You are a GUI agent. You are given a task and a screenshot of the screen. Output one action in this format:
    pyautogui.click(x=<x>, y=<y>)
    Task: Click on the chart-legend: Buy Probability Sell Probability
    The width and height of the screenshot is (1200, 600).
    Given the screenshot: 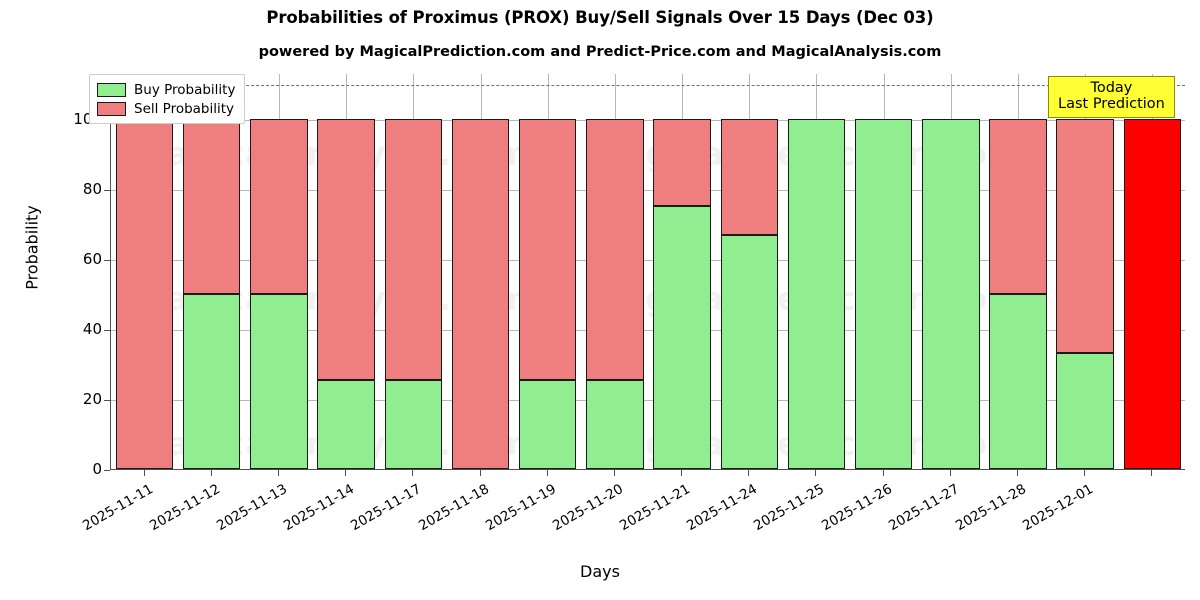 What is the action you would take?
    pyautogui.click(x=167, y=99)
    